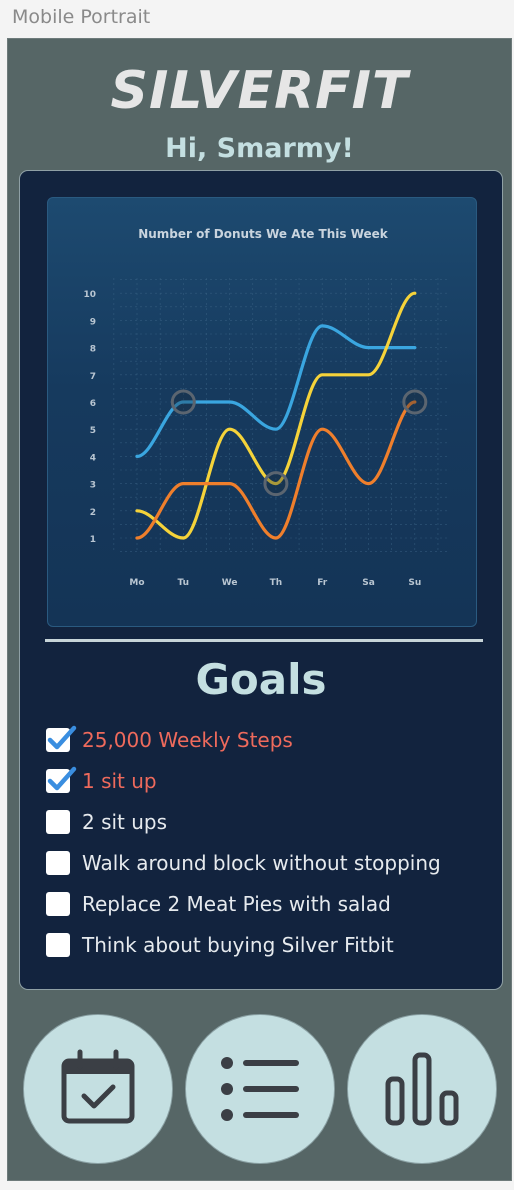  I want to click on calendar-nav-button, so click(98, 1089).